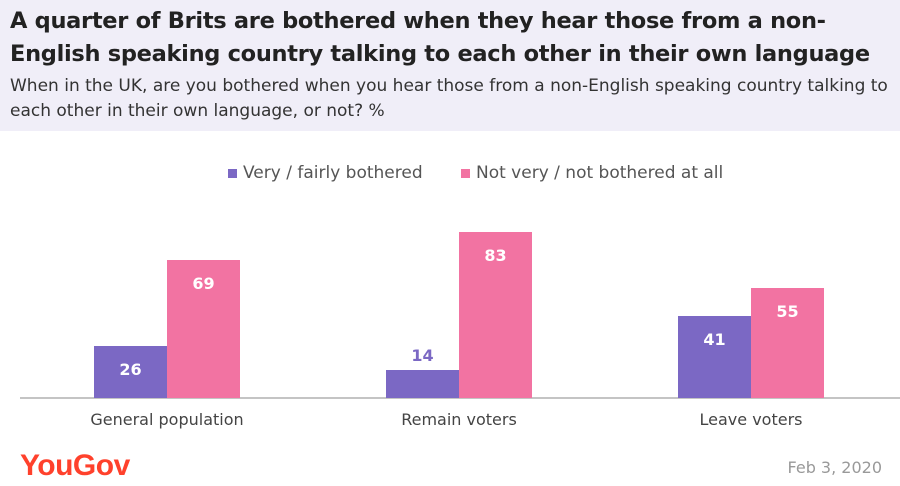 Image resolution: width=900 pixels, height=486 pixels. Describe the element at coordinates (422, 355) in the screenshot. I see `data-label-1-2: 14` at that location.